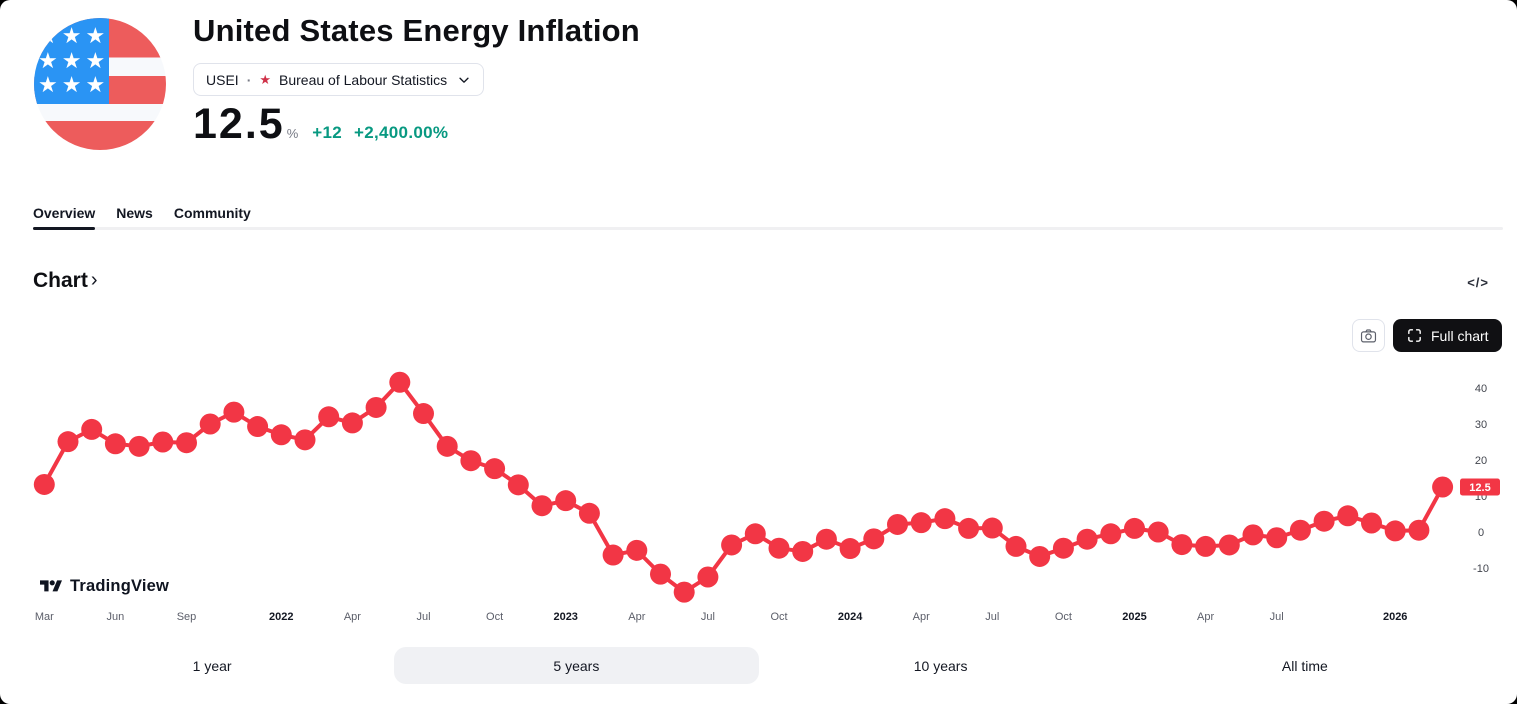 The width and height of the screenshot is (1517, 704). What do you see at coordinates (74, 85) in the screenshot?
I see `flag-stars: ★★★` at bounding box center [74, 85].